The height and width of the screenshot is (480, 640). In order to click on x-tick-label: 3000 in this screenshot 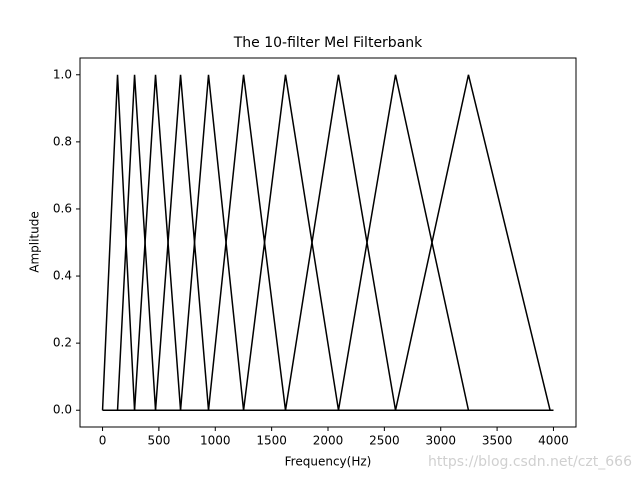, I will do `click(440, 441)`.